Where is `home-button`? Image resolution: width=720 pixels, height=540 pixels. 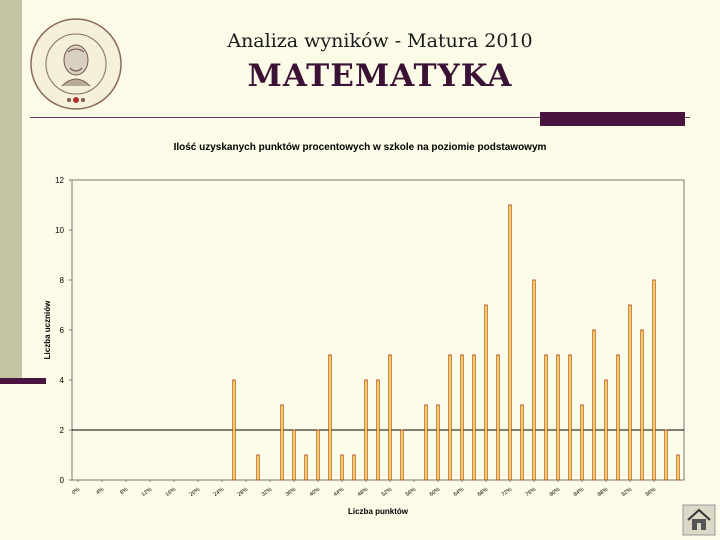
home-button is located at coordinates (699, 520).